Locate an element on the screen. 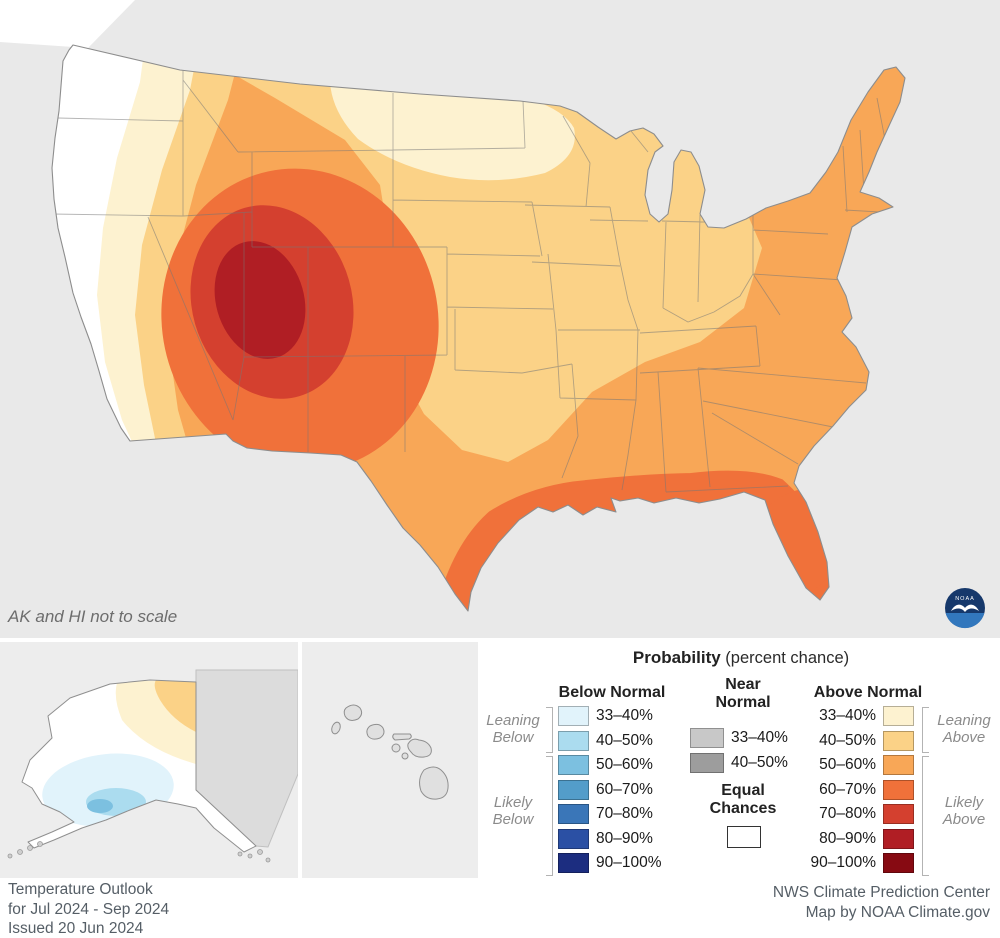 Image resolution: width=1000 pixels, height=938 pixels. legend-title-sub: (percent chance) is located at coordinates (785, 658).